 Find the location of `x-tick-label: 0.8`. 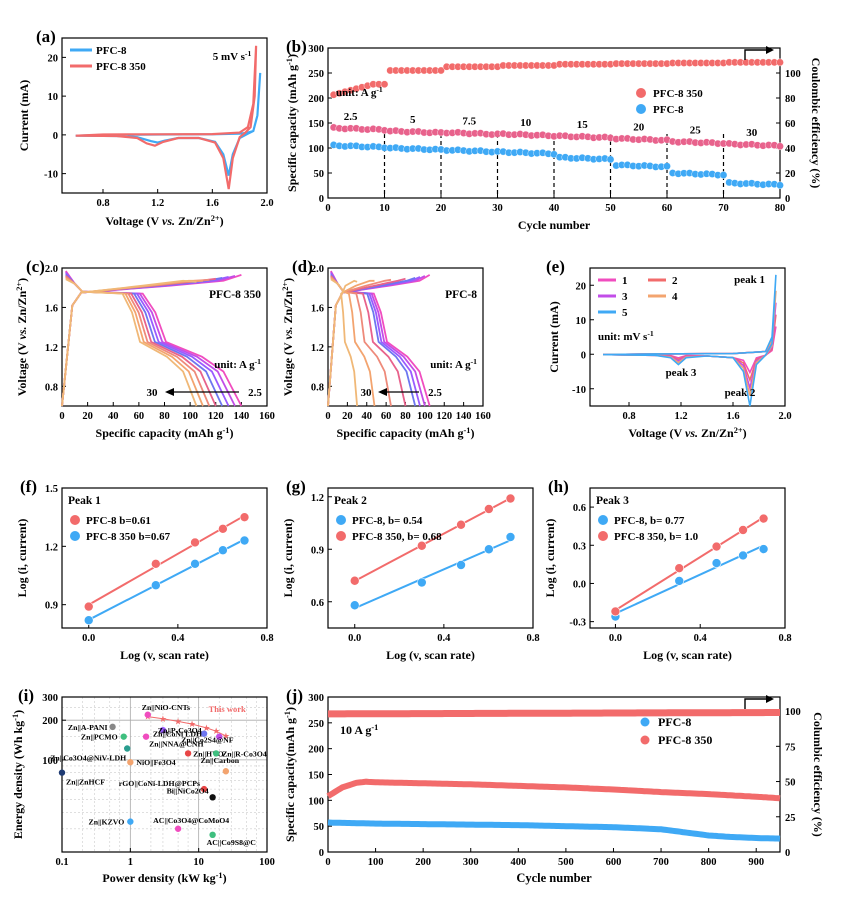

x-tick-label: 0.8 is located at coordinates (266, 638).